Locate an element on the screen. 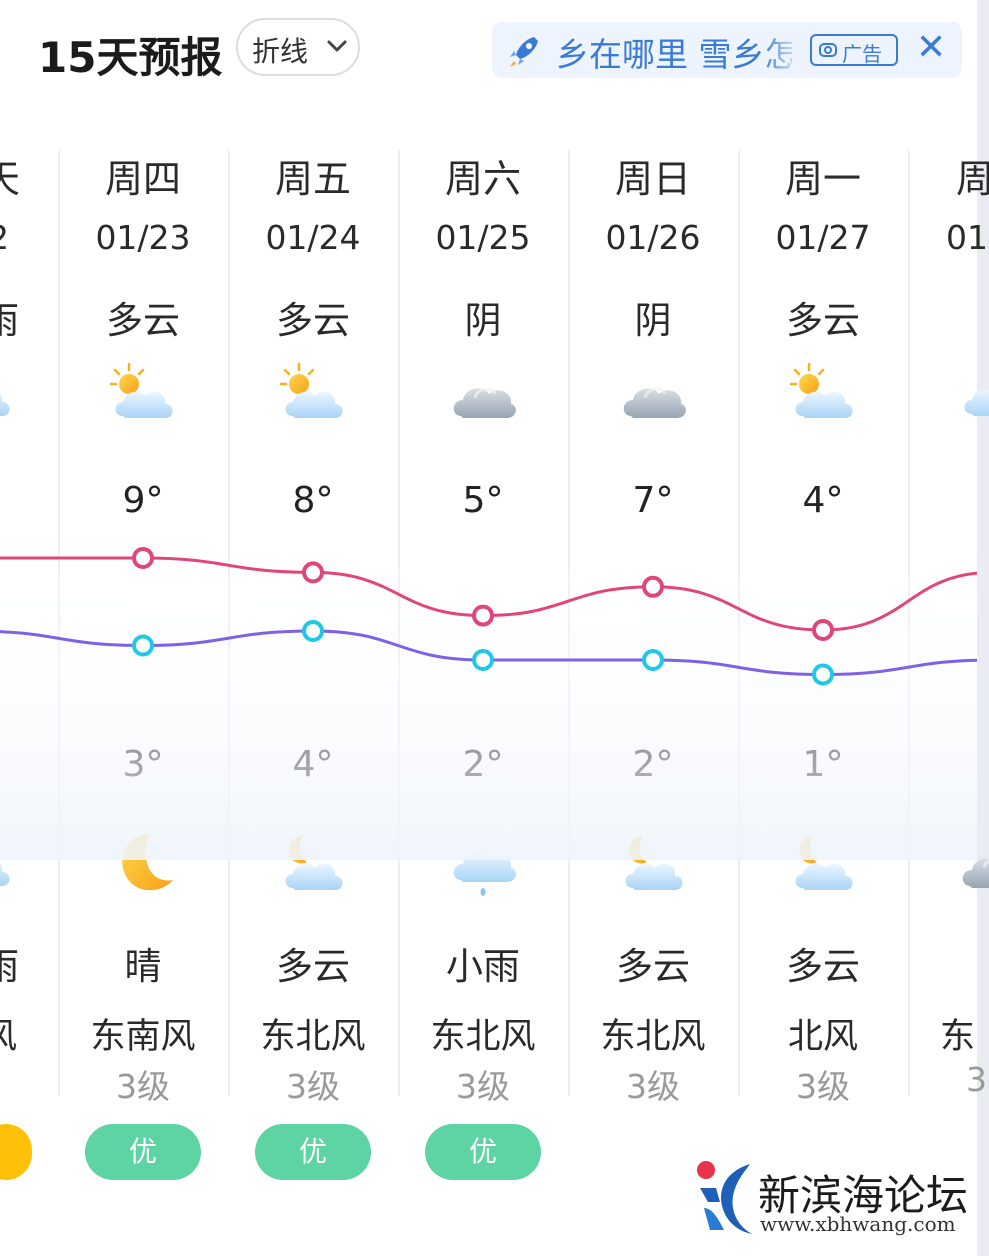 The image size is (989, 1256). chevron-down-icon is located at coordinates (337, 46).